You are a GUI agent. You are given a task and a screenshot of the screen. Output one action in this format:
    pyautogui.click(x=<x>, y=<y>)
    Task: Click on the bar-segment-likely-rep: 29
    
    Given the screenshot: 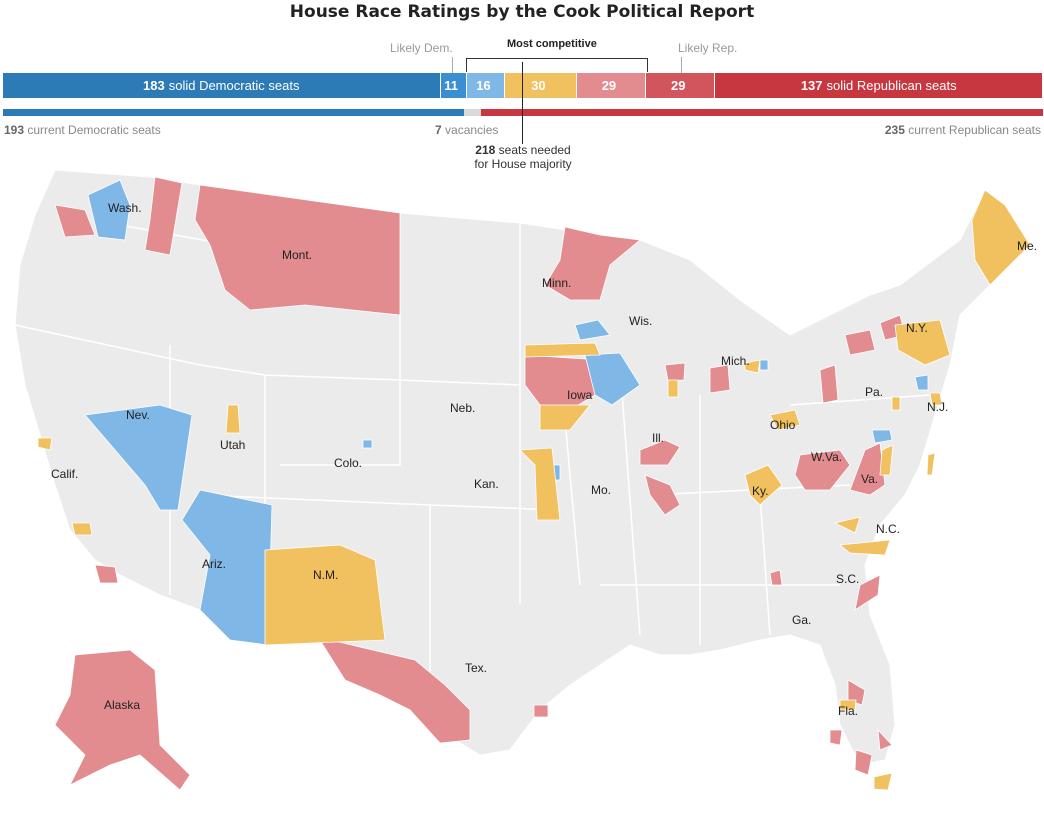 What is the action you would take?
    pyautogui.click(x=681, y=85)
    